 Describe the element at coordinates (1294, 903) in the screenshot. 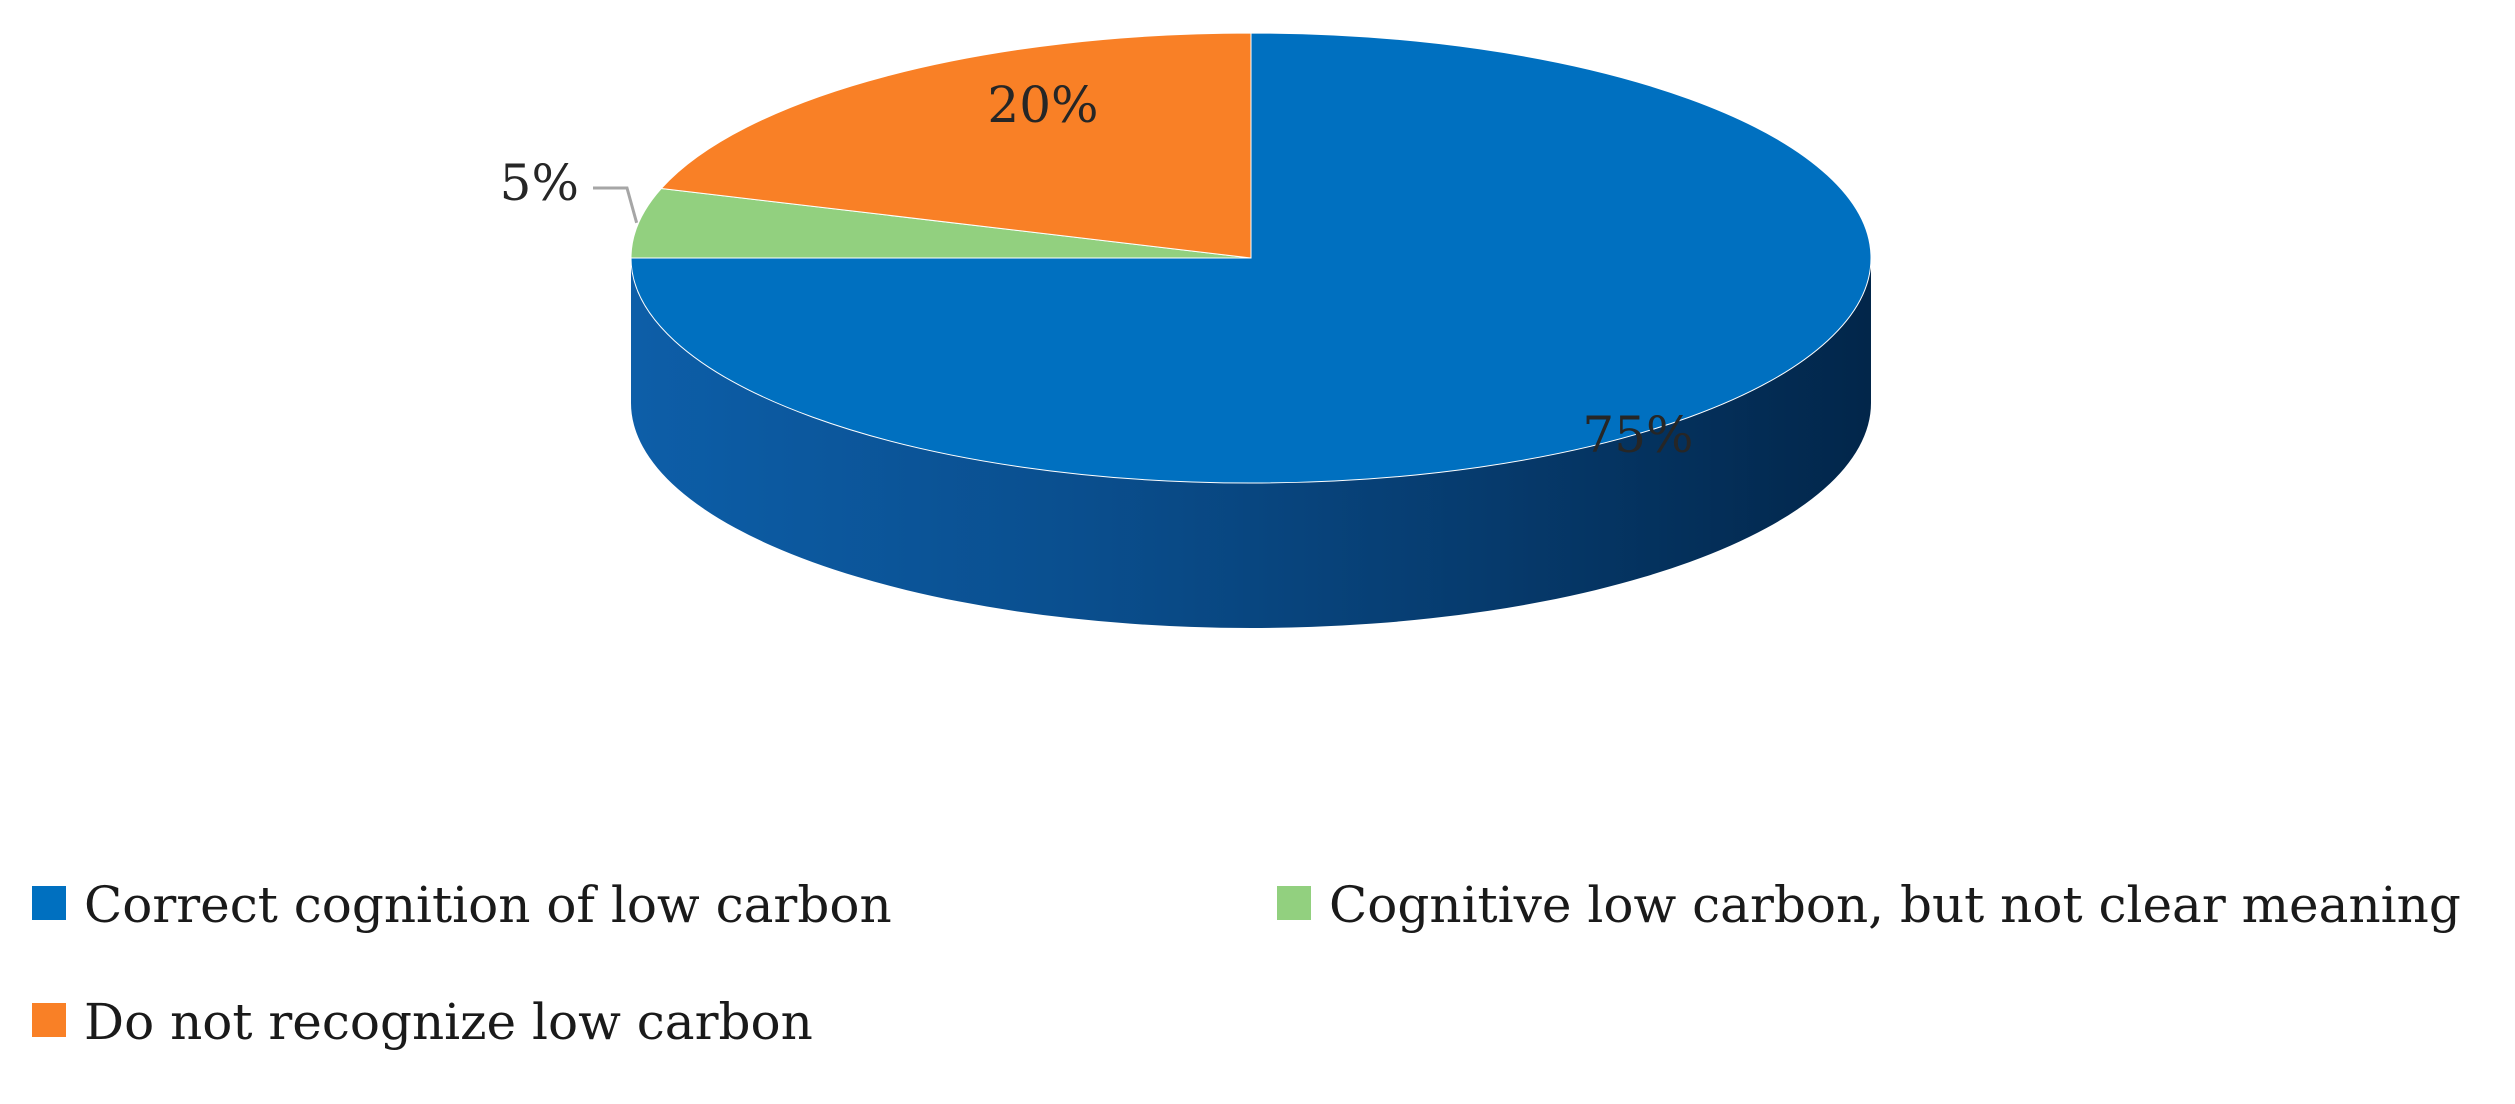

I see `legend-swatch-cognitive-low-carbon-but-not-clear-meaning` at that location.